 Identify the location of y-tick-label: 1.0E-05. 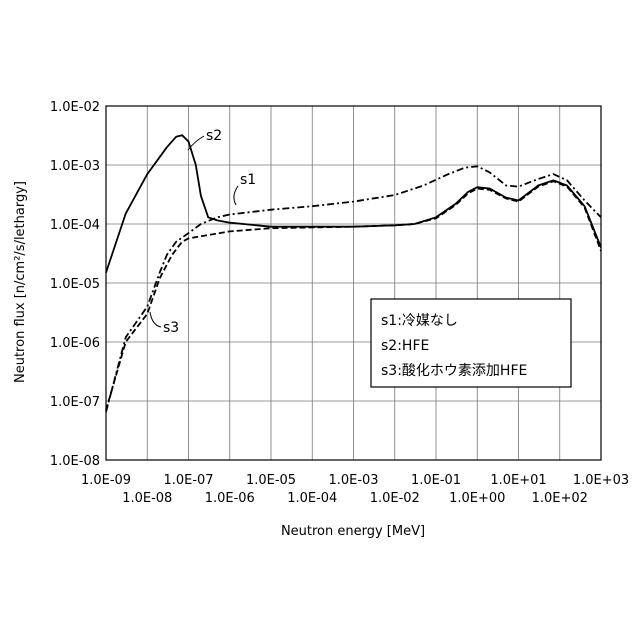
(75, 284).